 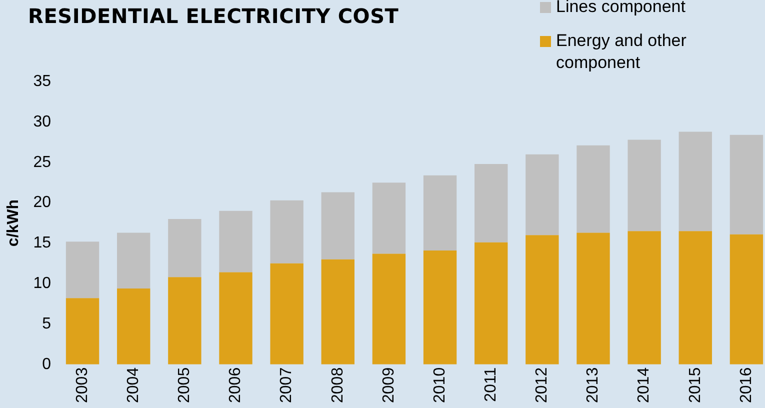 I want to click on legend-label: Lines component, so click(x=621, y=9).